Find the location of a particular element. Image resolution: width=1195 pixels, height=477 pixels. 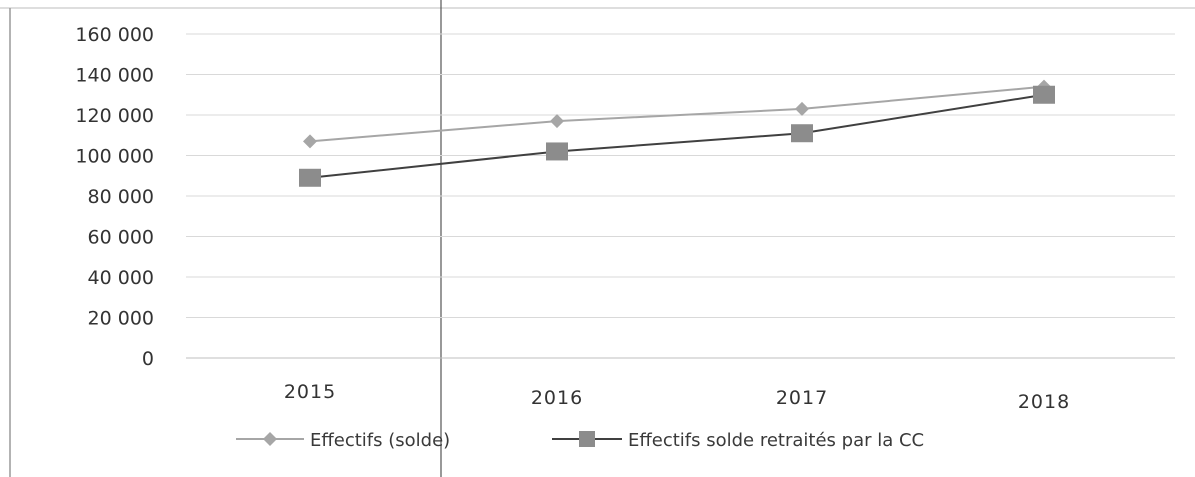

legend-item-1: Effectifs (solde) is located at coordinates (343, 440).